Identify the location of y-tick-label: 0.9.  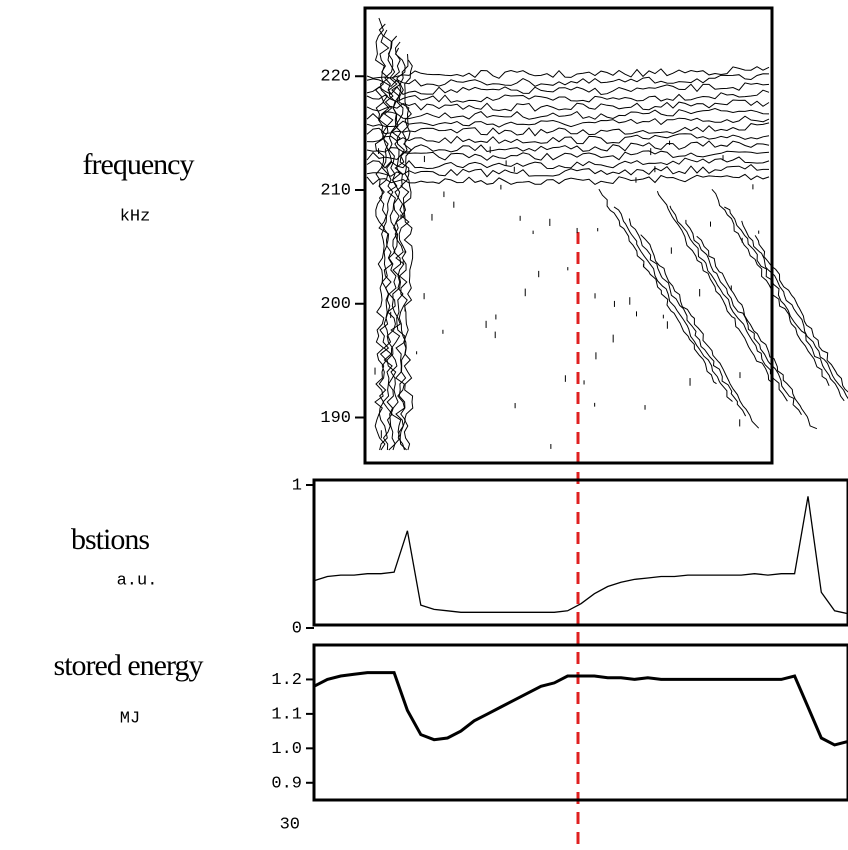
(286, 783).